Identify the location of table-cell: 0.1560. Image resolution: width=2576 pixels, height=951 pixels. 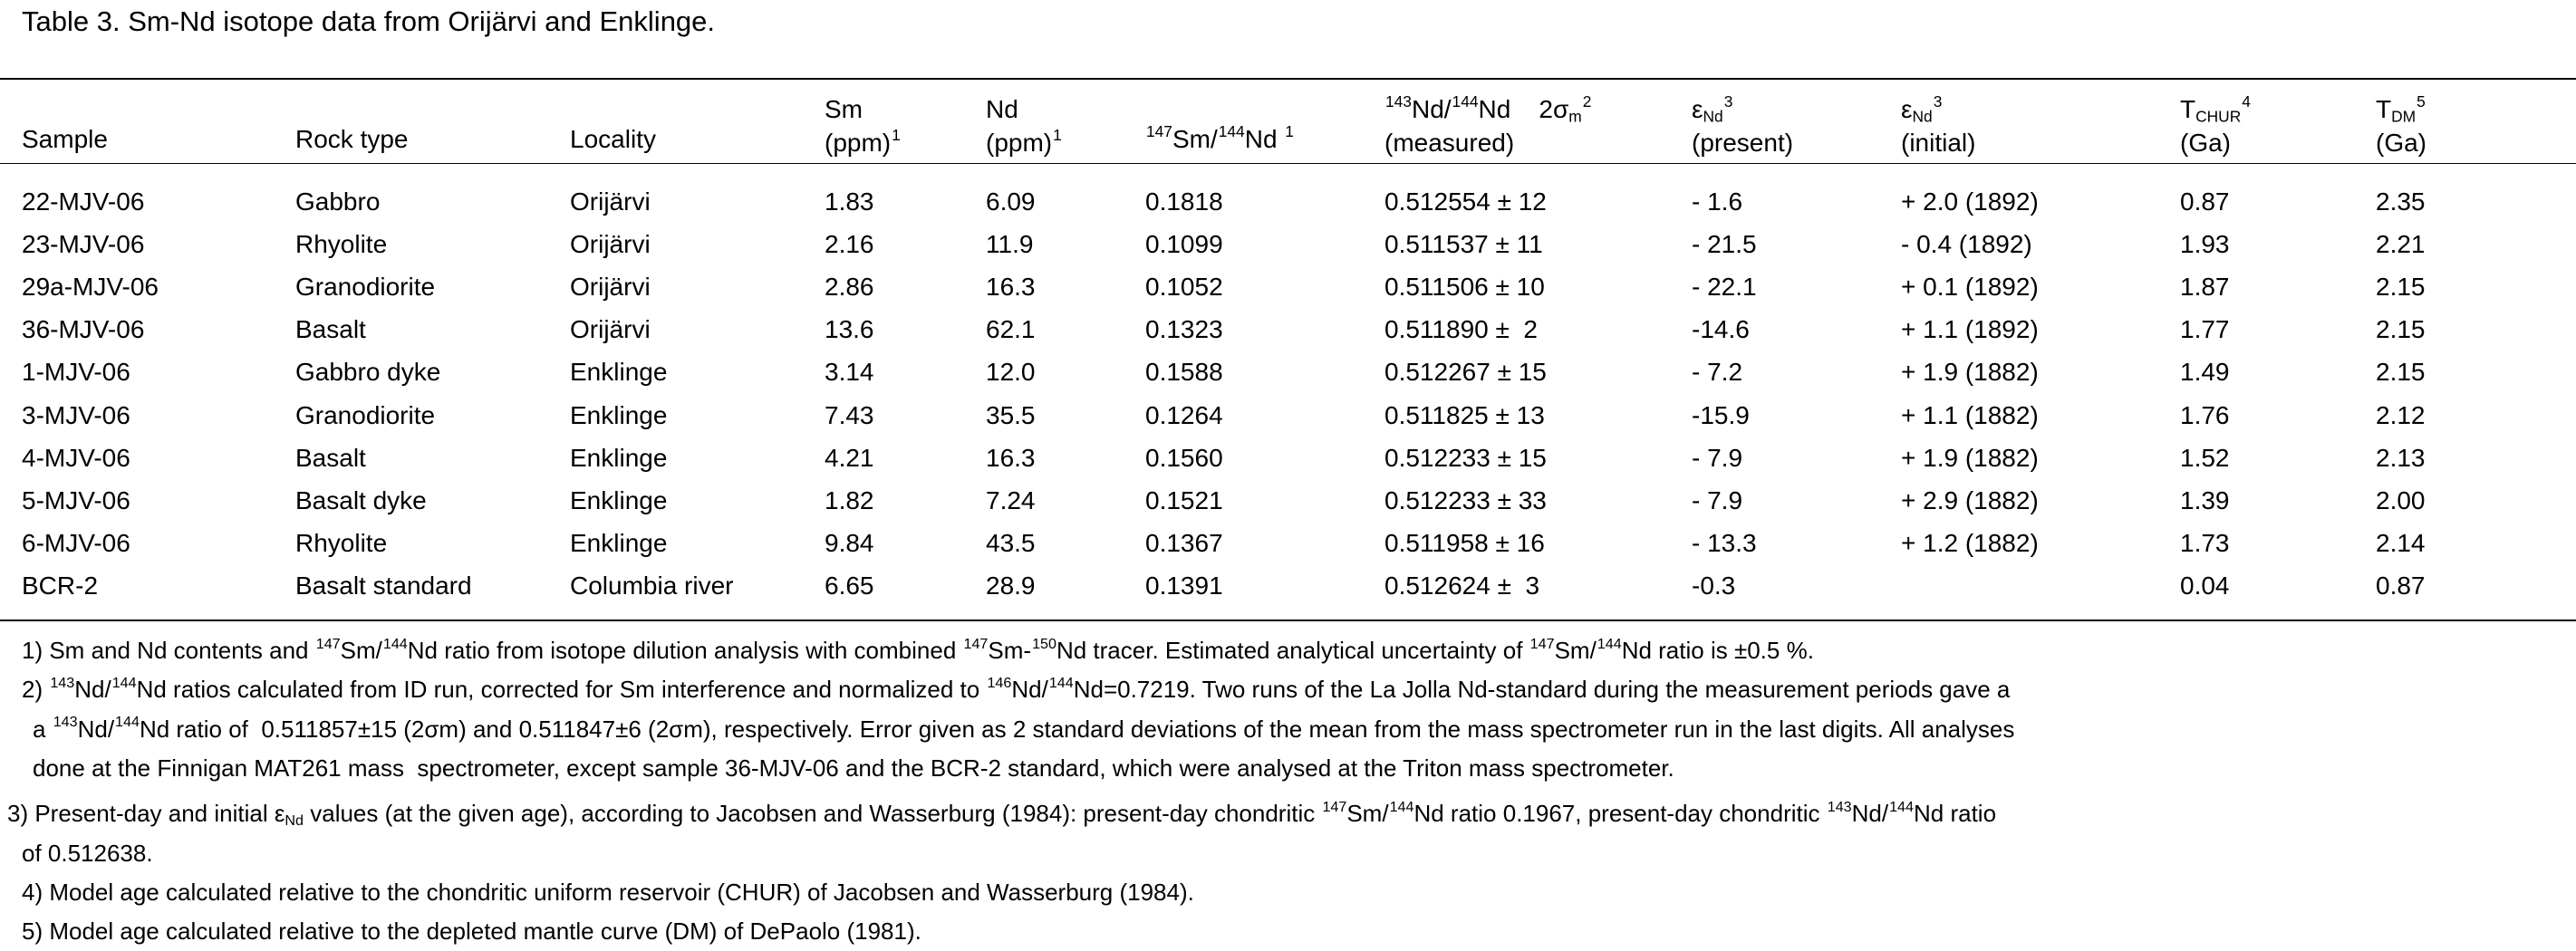
(1184, 457).